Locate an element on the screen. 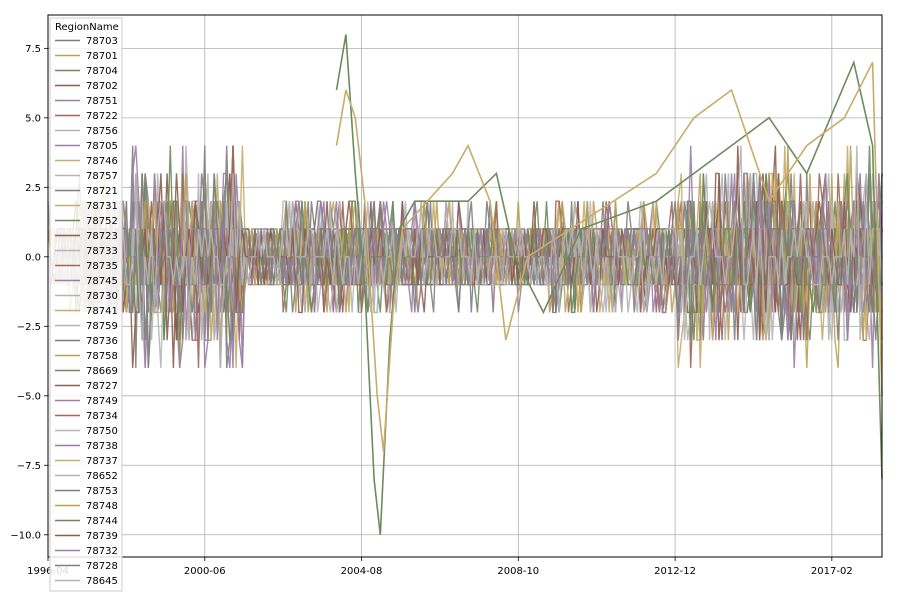 This screenshot has height=594, width=903. legend-label: 78721 is located at coordinates (102, 191).